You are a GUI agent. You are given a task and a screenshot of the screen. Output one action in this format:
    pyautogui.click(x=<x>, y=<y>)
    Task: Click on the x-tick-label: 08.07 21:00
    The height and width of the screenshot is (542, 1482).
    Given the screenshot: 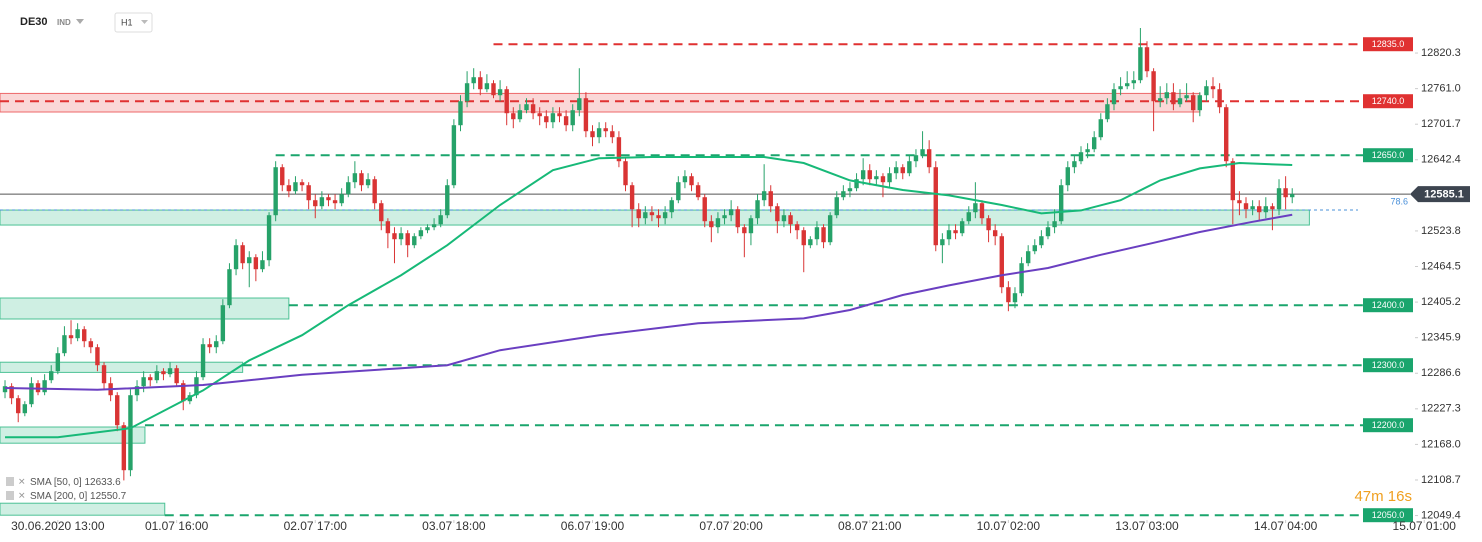 What is the action you would take?
    pyautogui.click(x=870, y=526)
    